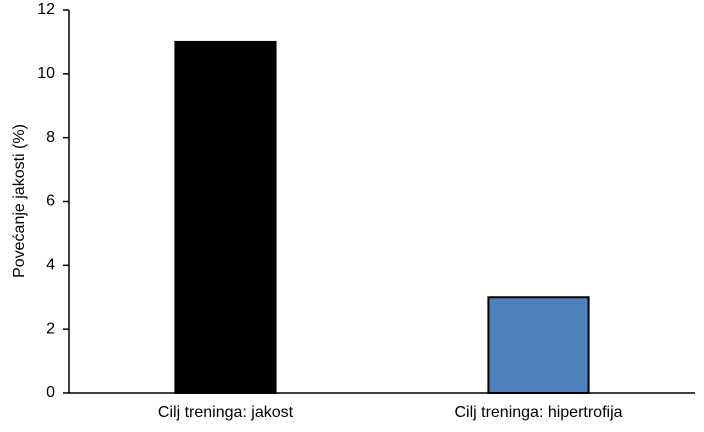  What do you see at coordinates (50, 265) in the screenshot?
I see `y-tick-label: 4` at bounding box center [50, 265].